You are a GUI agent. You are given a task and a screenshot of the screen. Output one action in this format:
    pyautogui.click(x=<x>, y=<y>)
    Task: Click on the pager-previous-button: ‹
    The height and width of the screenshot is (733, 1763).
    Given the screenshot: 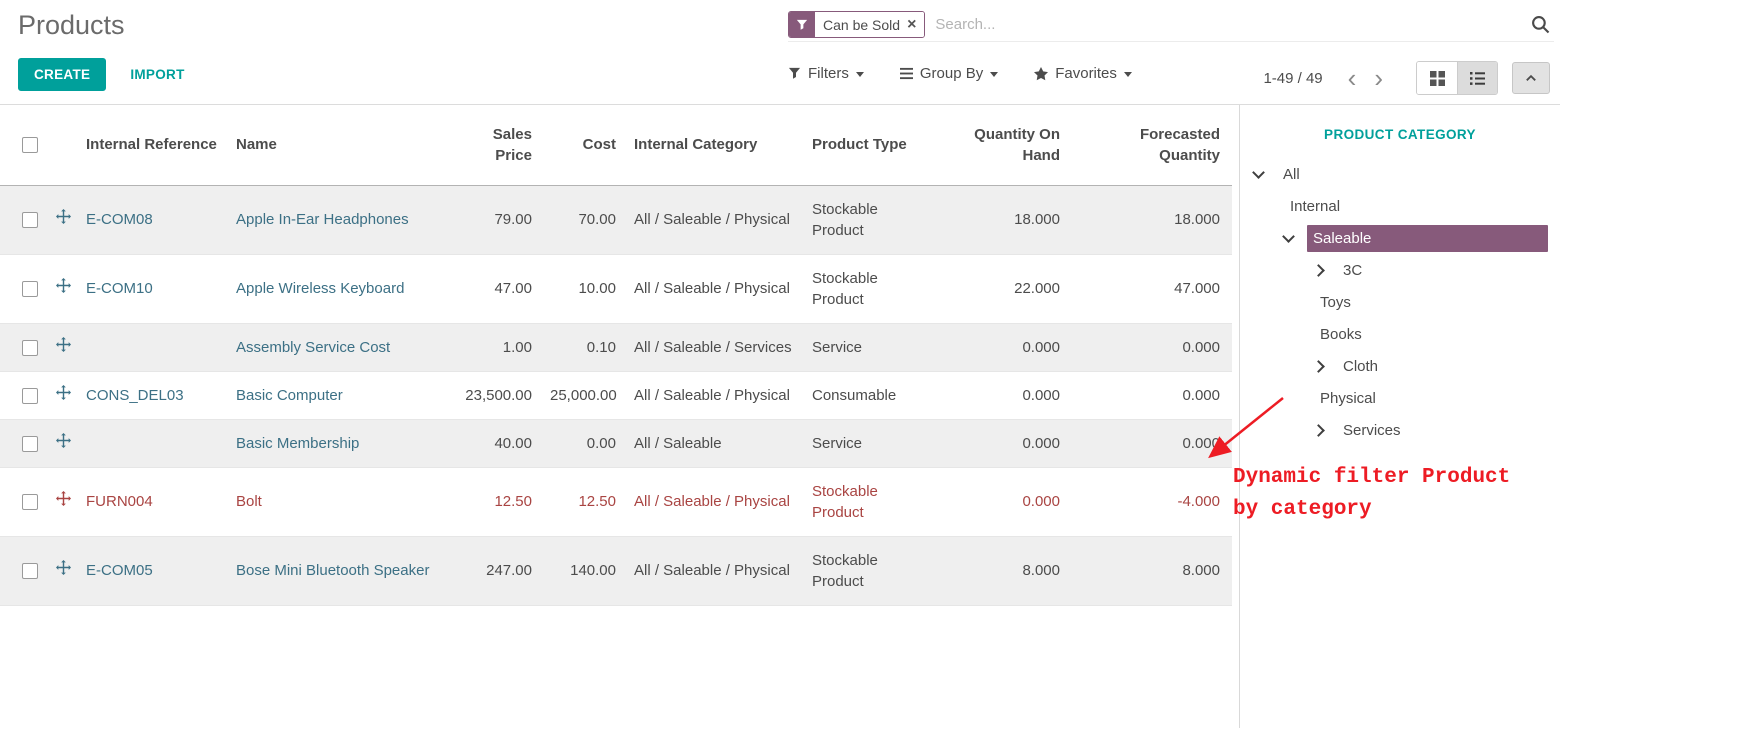 What is the action you would take?
    pyautogui.click(x=1352, y=78)
    